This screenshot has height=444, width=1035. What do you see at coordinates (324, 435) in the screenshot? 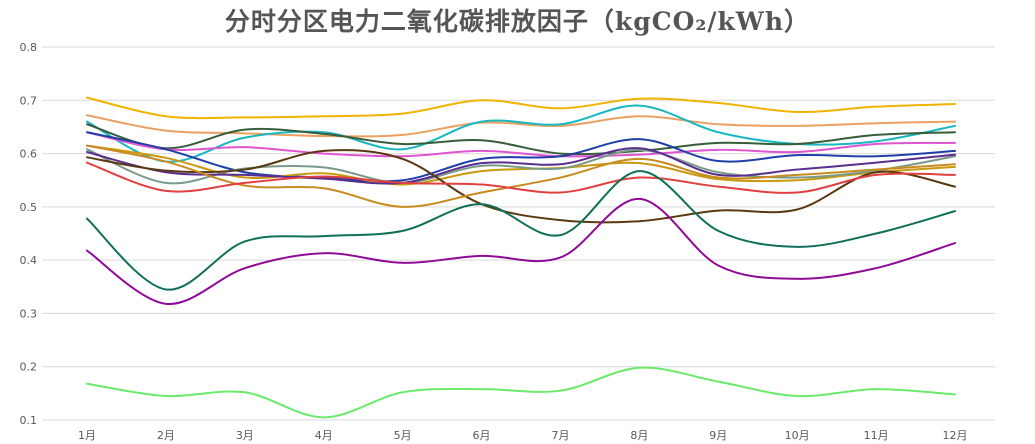
I see `x-tick-label: 4月` at bounding box center [324, 435].